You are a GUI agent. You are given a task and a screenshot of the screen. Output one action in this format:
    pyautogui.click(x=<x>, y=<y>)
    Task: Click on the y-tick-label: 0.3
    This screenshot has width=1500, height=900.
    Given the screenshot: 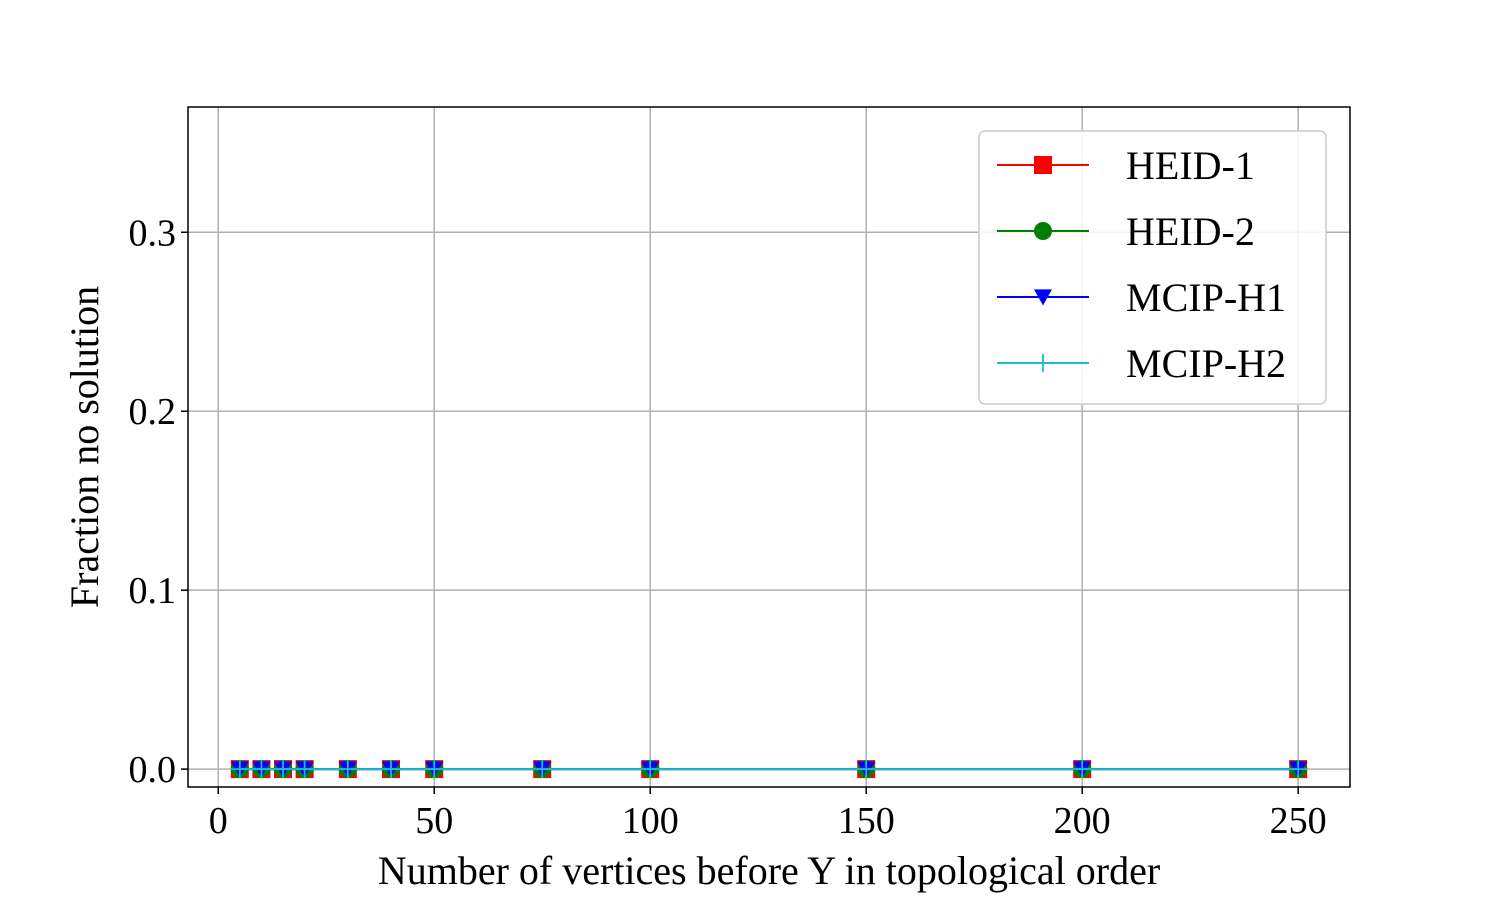 What is the action you would take?
    pyautogui.click(x=153, y=233)
    